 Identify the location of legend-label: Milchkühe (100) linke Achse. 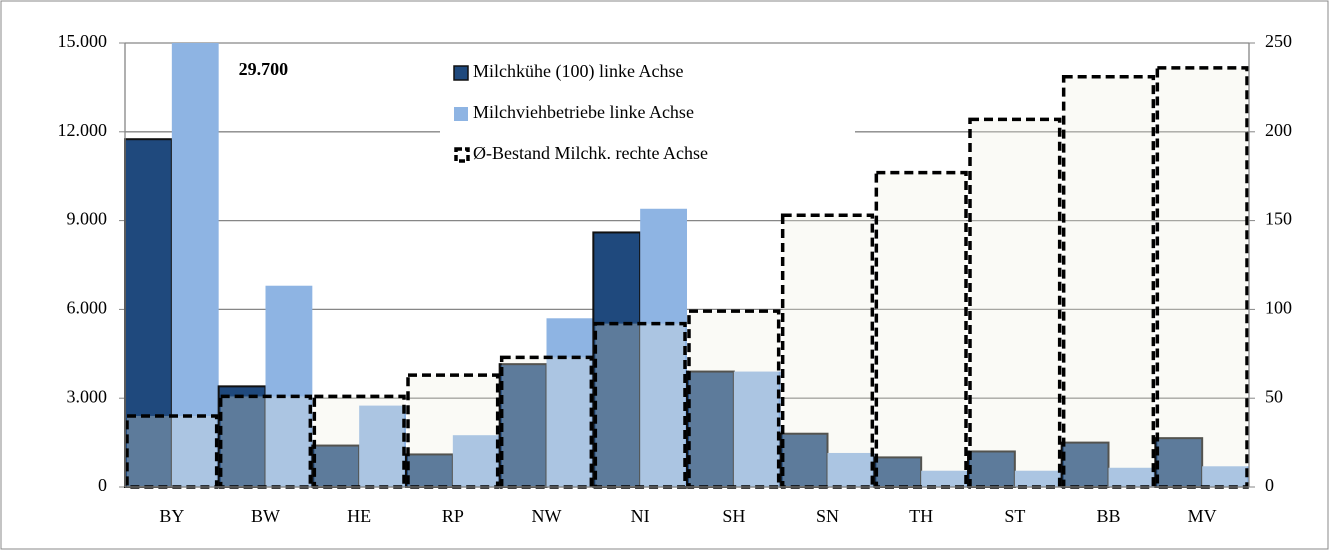
(578, 71).